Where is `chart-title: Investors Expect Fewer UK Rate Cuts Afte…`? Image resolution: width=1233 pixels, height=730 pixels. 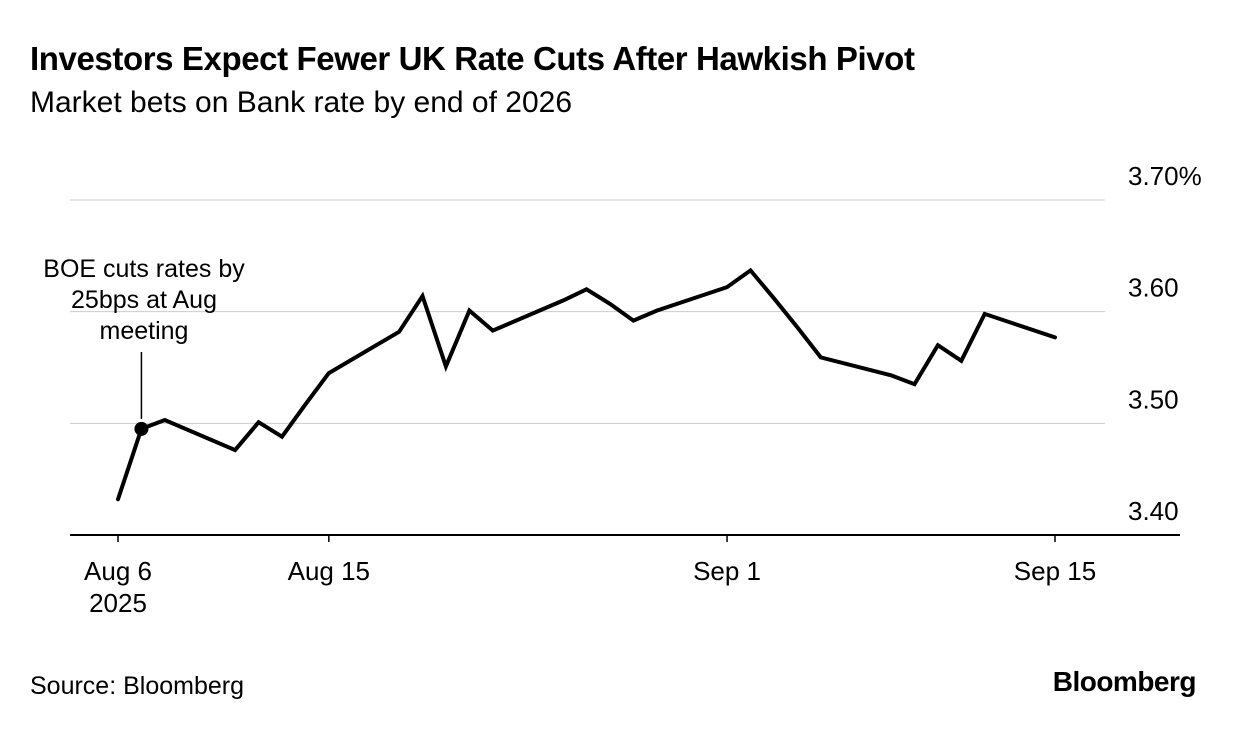
chart-title: Investors Expect Fewer UK Rate Cuts Afte… is located at coordinates (472, 58).